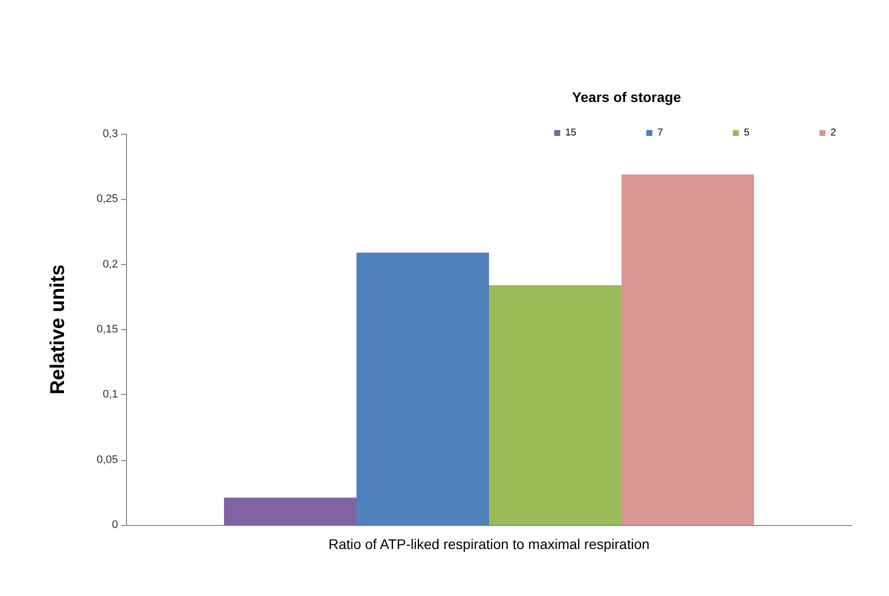 Image resolution: width=889 pixels, height=596 pixels. Describe the element at coordinates (660, 133) in the screenshot. I see `legend-label: 7` at that location.